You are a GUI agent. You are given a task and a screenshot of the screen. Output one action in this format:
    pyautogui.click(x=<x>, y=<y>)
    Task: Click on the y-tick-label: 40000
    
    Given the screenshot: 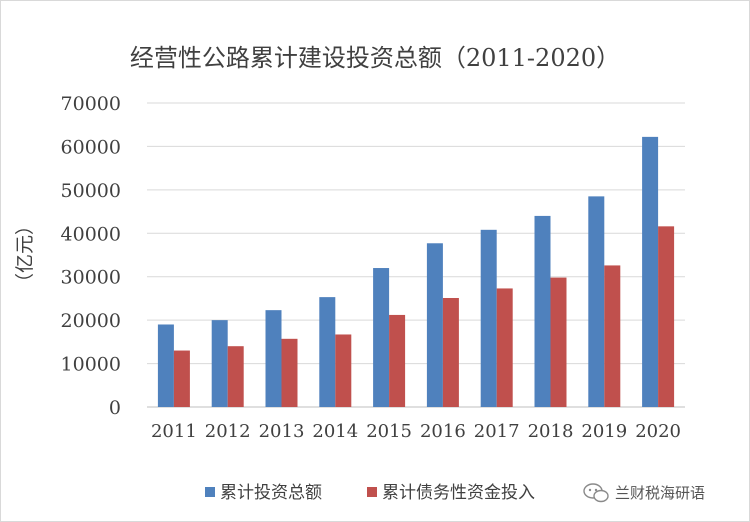 What is the action you would take?
    pyautogui.click(x=91, y=234)
    